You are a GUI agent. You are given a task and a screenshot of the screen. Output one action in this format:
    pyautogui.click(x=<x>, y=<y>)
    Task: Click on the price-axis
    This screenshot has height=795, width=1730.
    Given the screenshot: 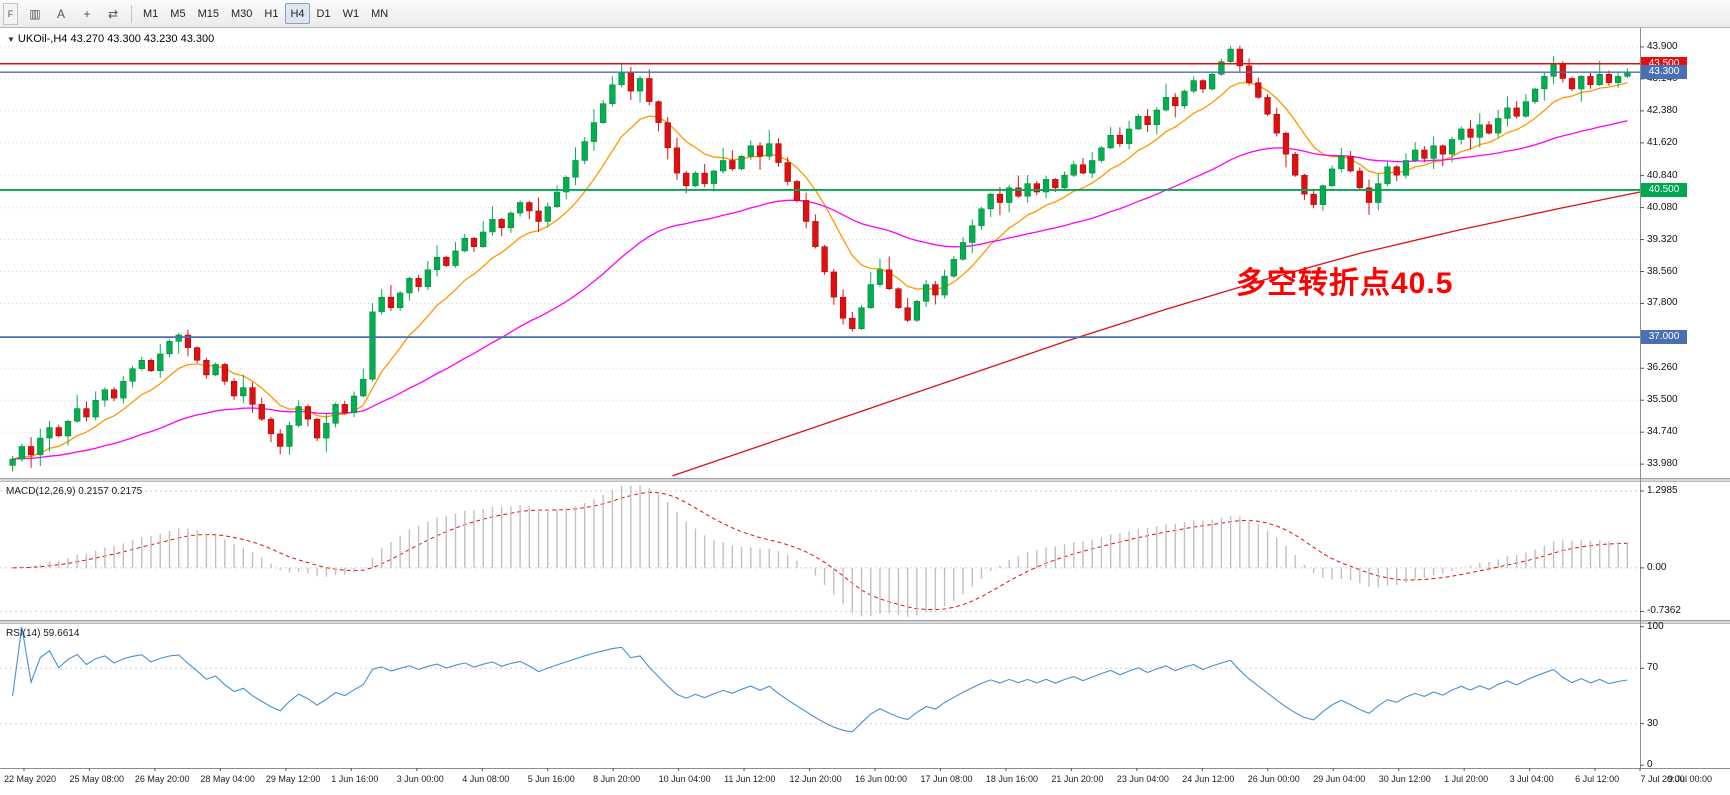 What is the action you would take?
    pyautogui.click(x=1685, y=398)
    